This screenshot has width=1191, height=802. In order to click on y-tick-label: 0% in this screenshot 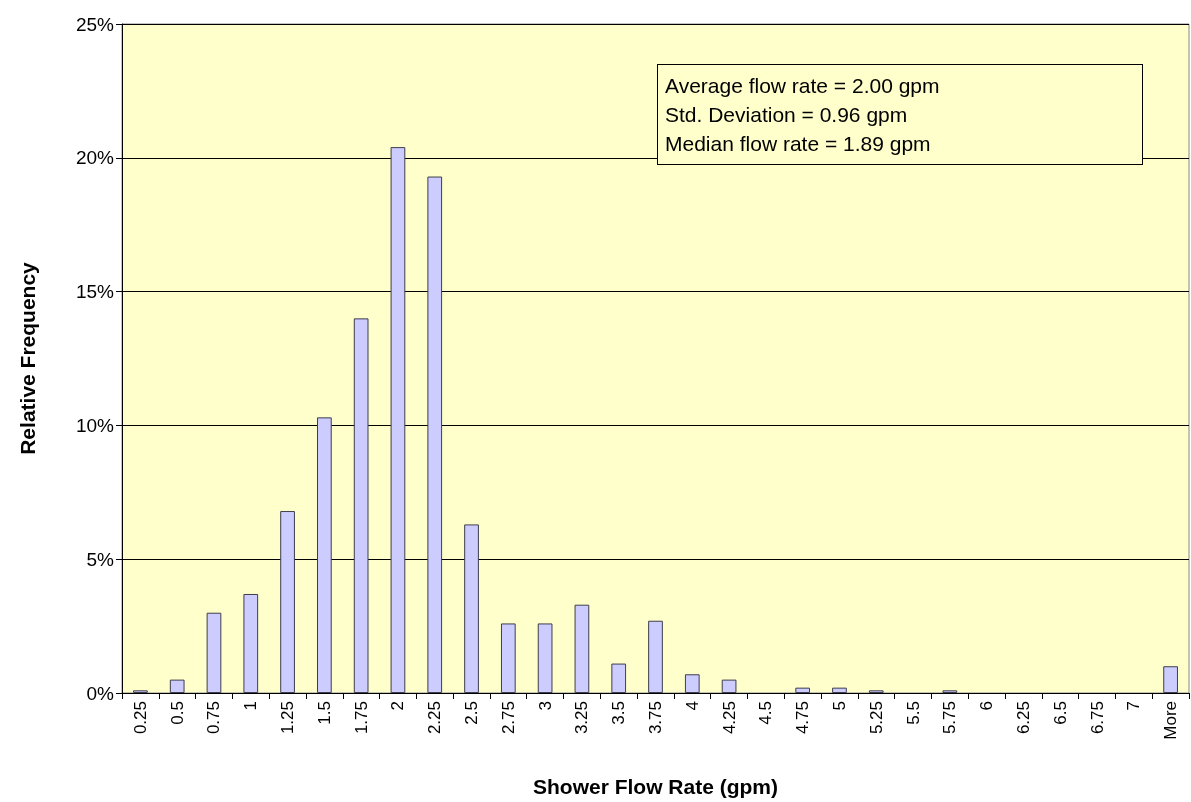, I will do `click(100, 693)`.